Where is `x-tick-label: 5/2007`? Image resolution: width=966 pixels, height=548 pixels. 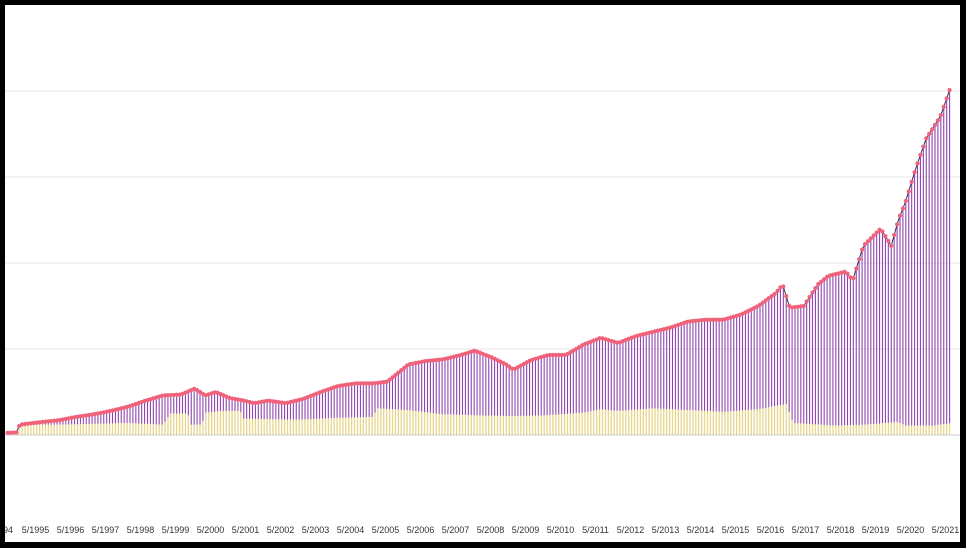
x-tick-label: 5/2007 is located at coordinates (456, 530).